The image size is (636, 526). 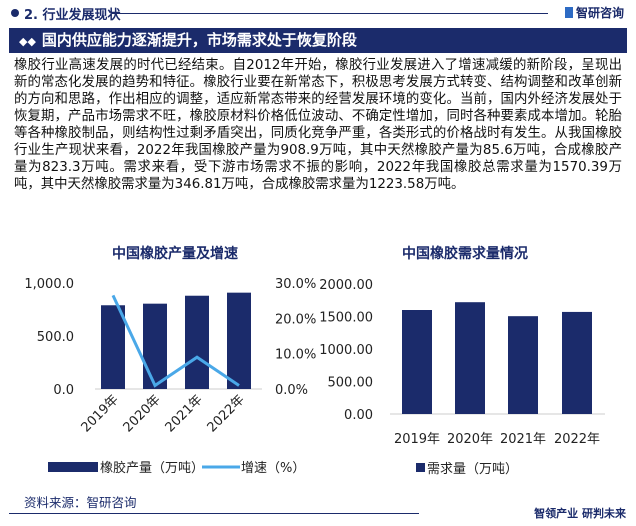 I want to click on y-tick-label: 0.0, so click(x=63, y=390).